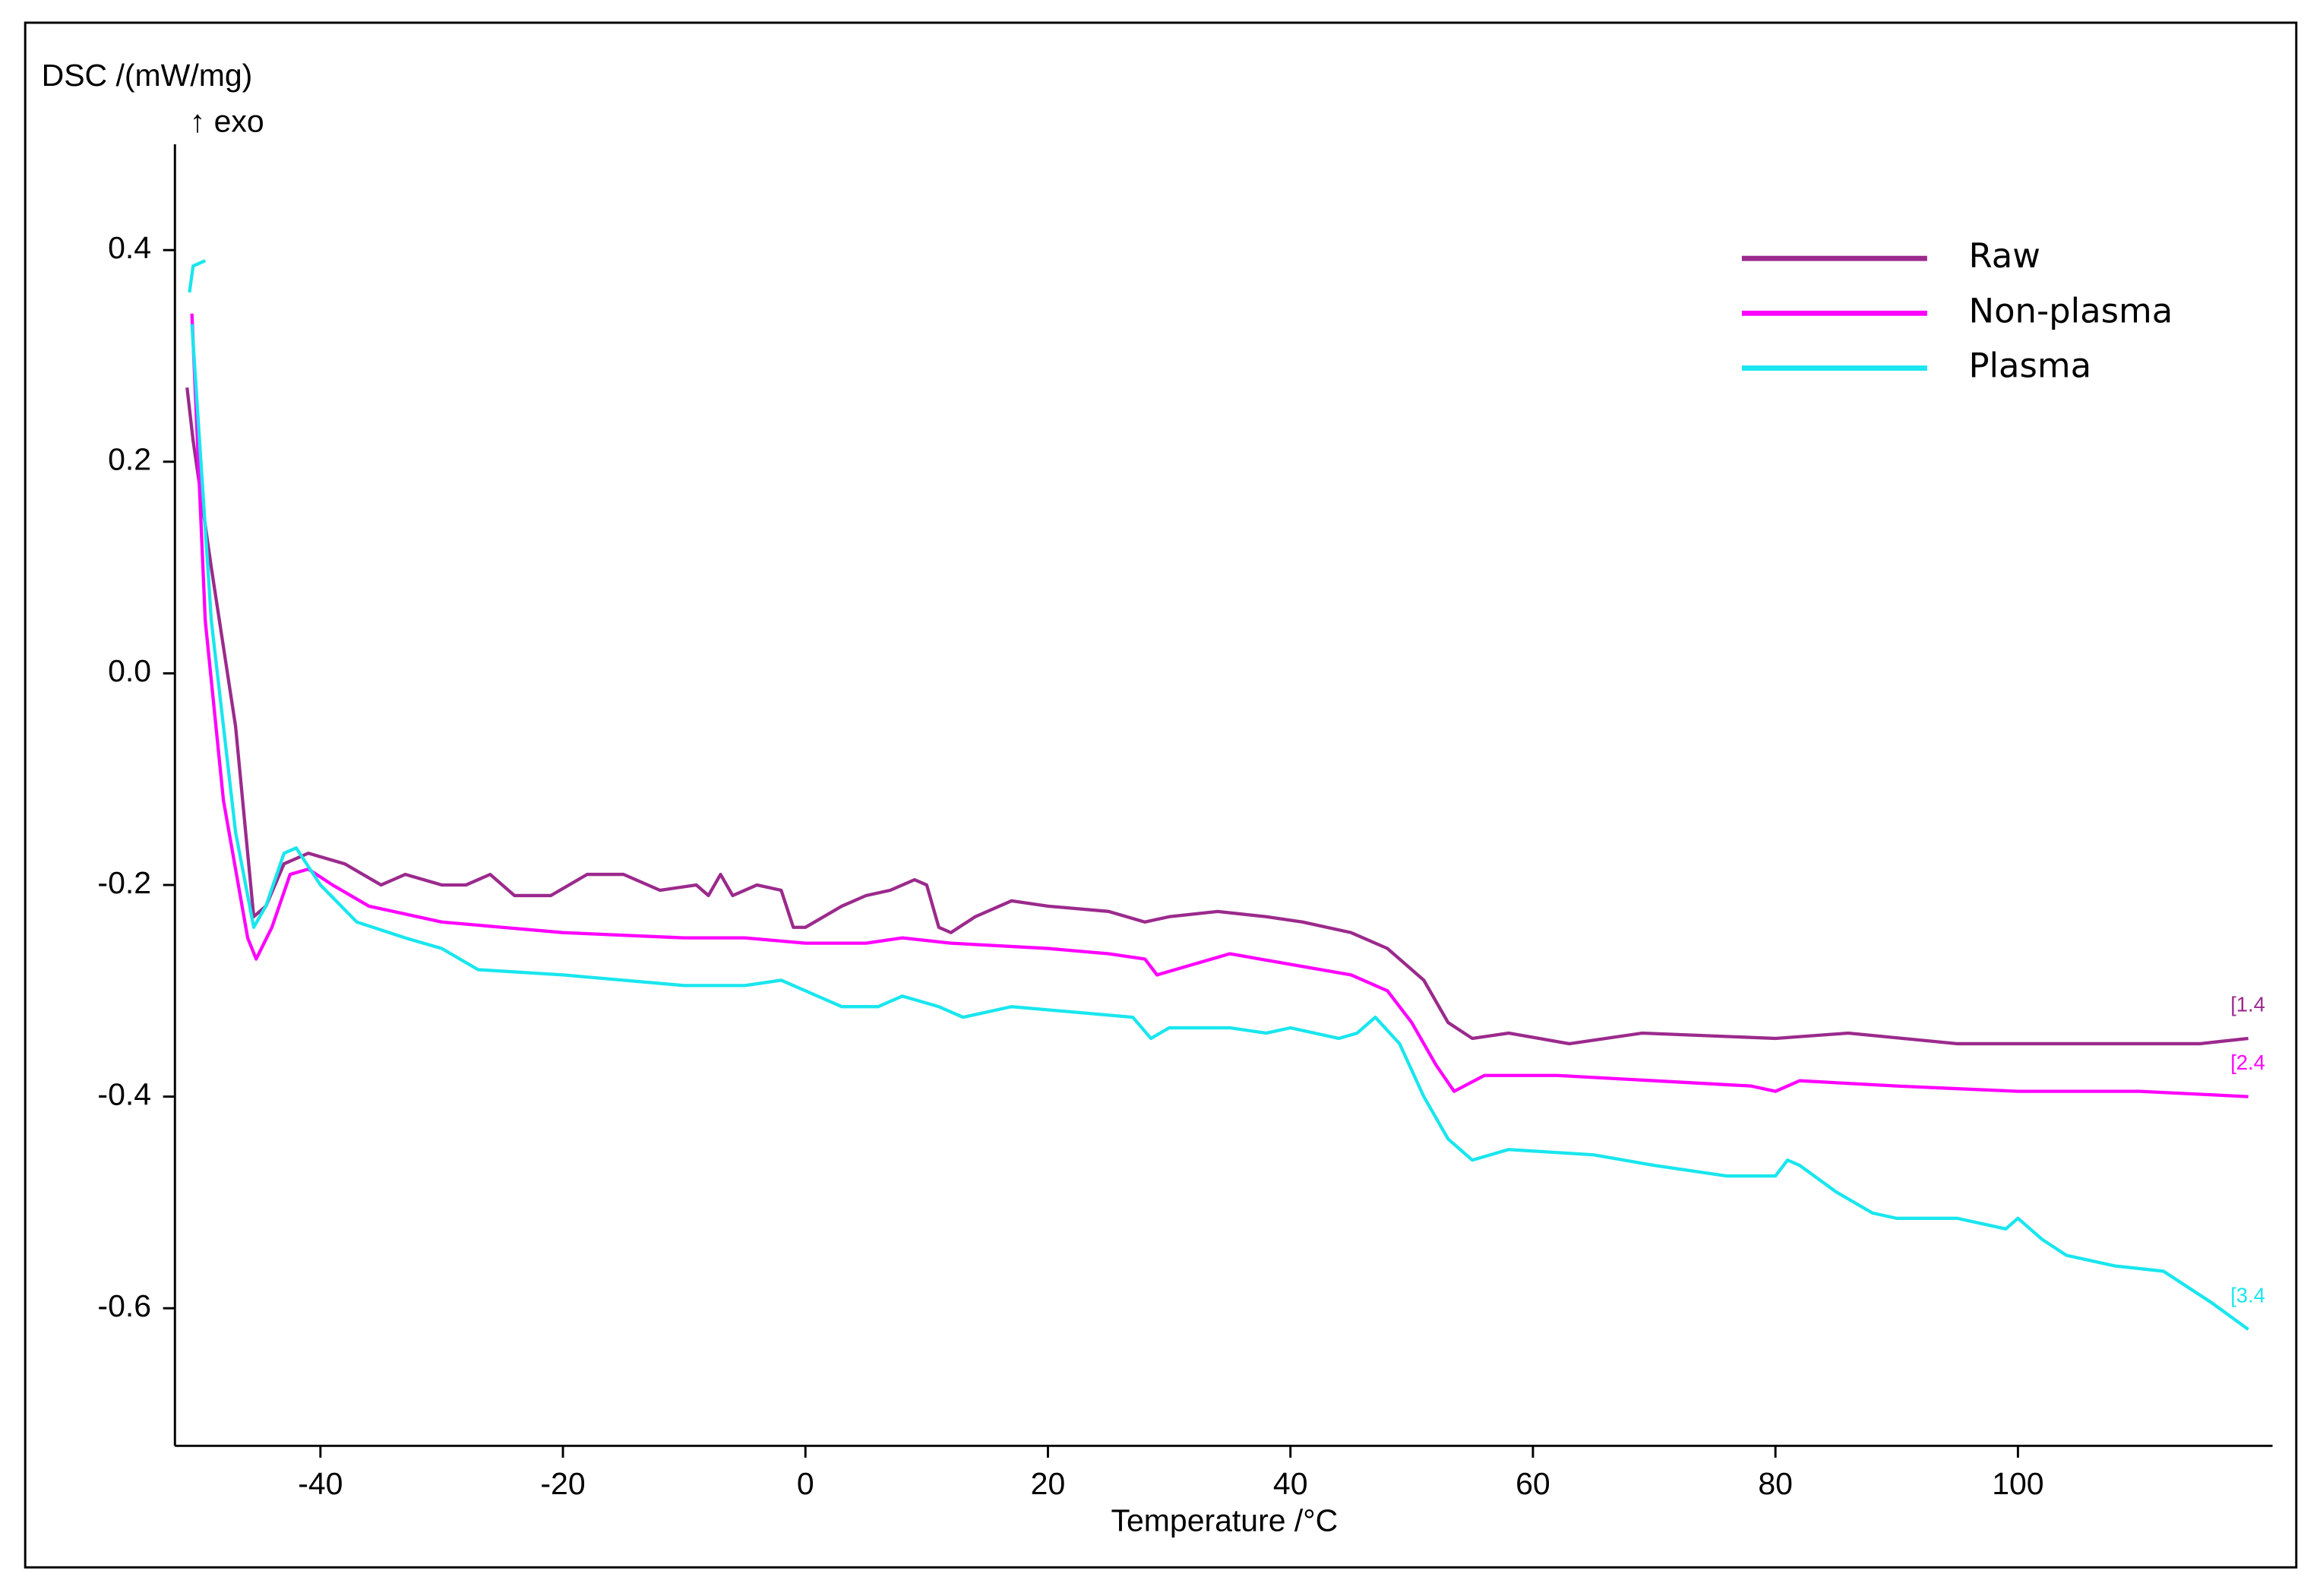 The height and width of the screenshot is (1596, 2320). Describe the element at coordinates (805, 1483) in the screenshot. I see `x-tick-label: 0` at that location.